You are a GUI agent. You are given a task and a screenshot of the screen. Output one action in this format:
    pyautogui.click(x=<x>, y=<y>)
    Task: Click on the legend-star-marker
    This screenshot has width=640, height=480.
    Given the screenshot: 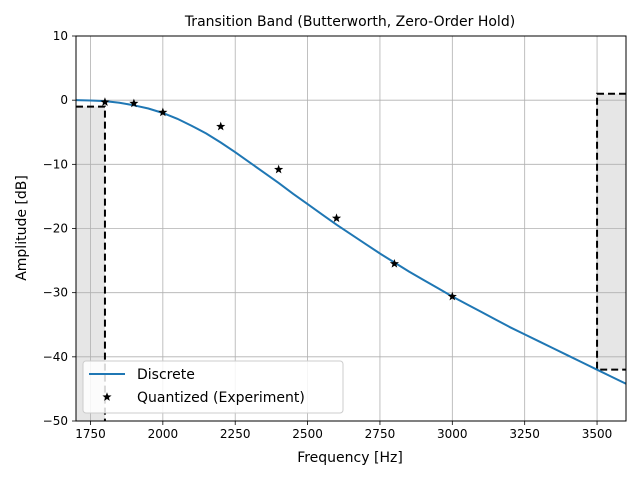 What is the action you would take?
    pyautogui.click(x=107, y=396)
    